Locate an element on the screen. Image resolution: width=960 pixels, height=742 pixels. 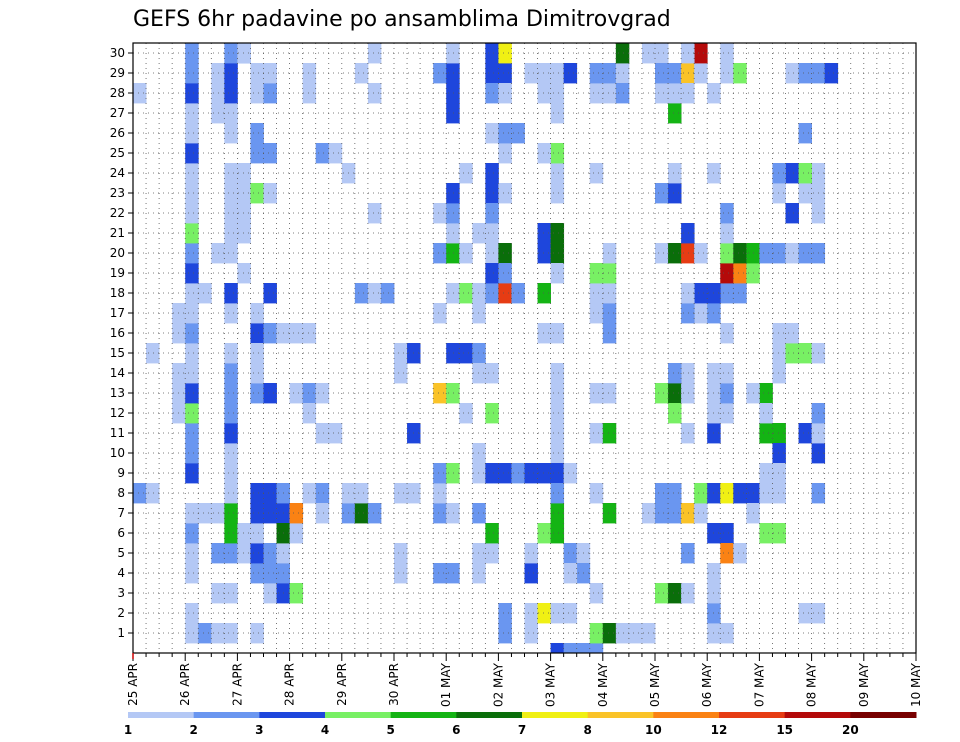
y-tick-label: 3 is located at coordinates (121, 593).